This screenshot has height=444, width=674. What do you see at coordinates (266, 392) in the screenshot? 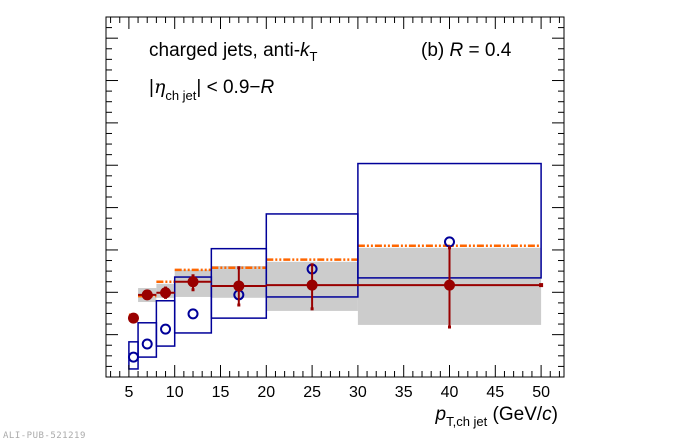
I see `x-tick-label: 20` at bounding box center [266, 392].